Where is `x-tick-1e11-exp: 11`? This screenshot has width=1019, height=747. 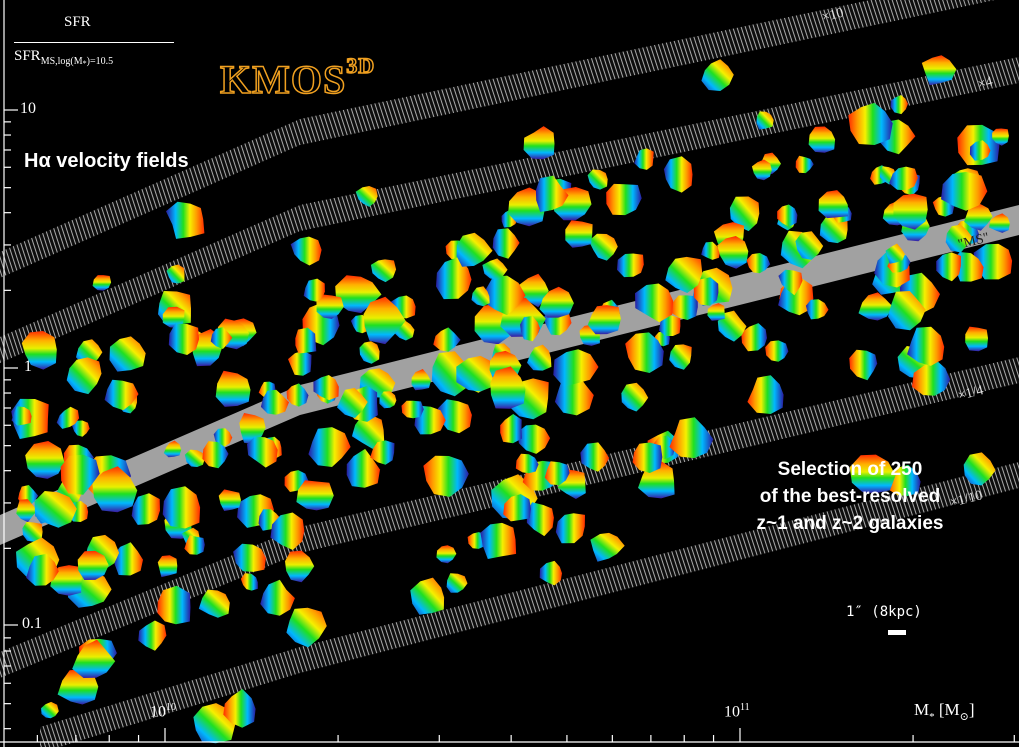
x-tick-1e11-exp: 11 is located at coordinates (745, 707).